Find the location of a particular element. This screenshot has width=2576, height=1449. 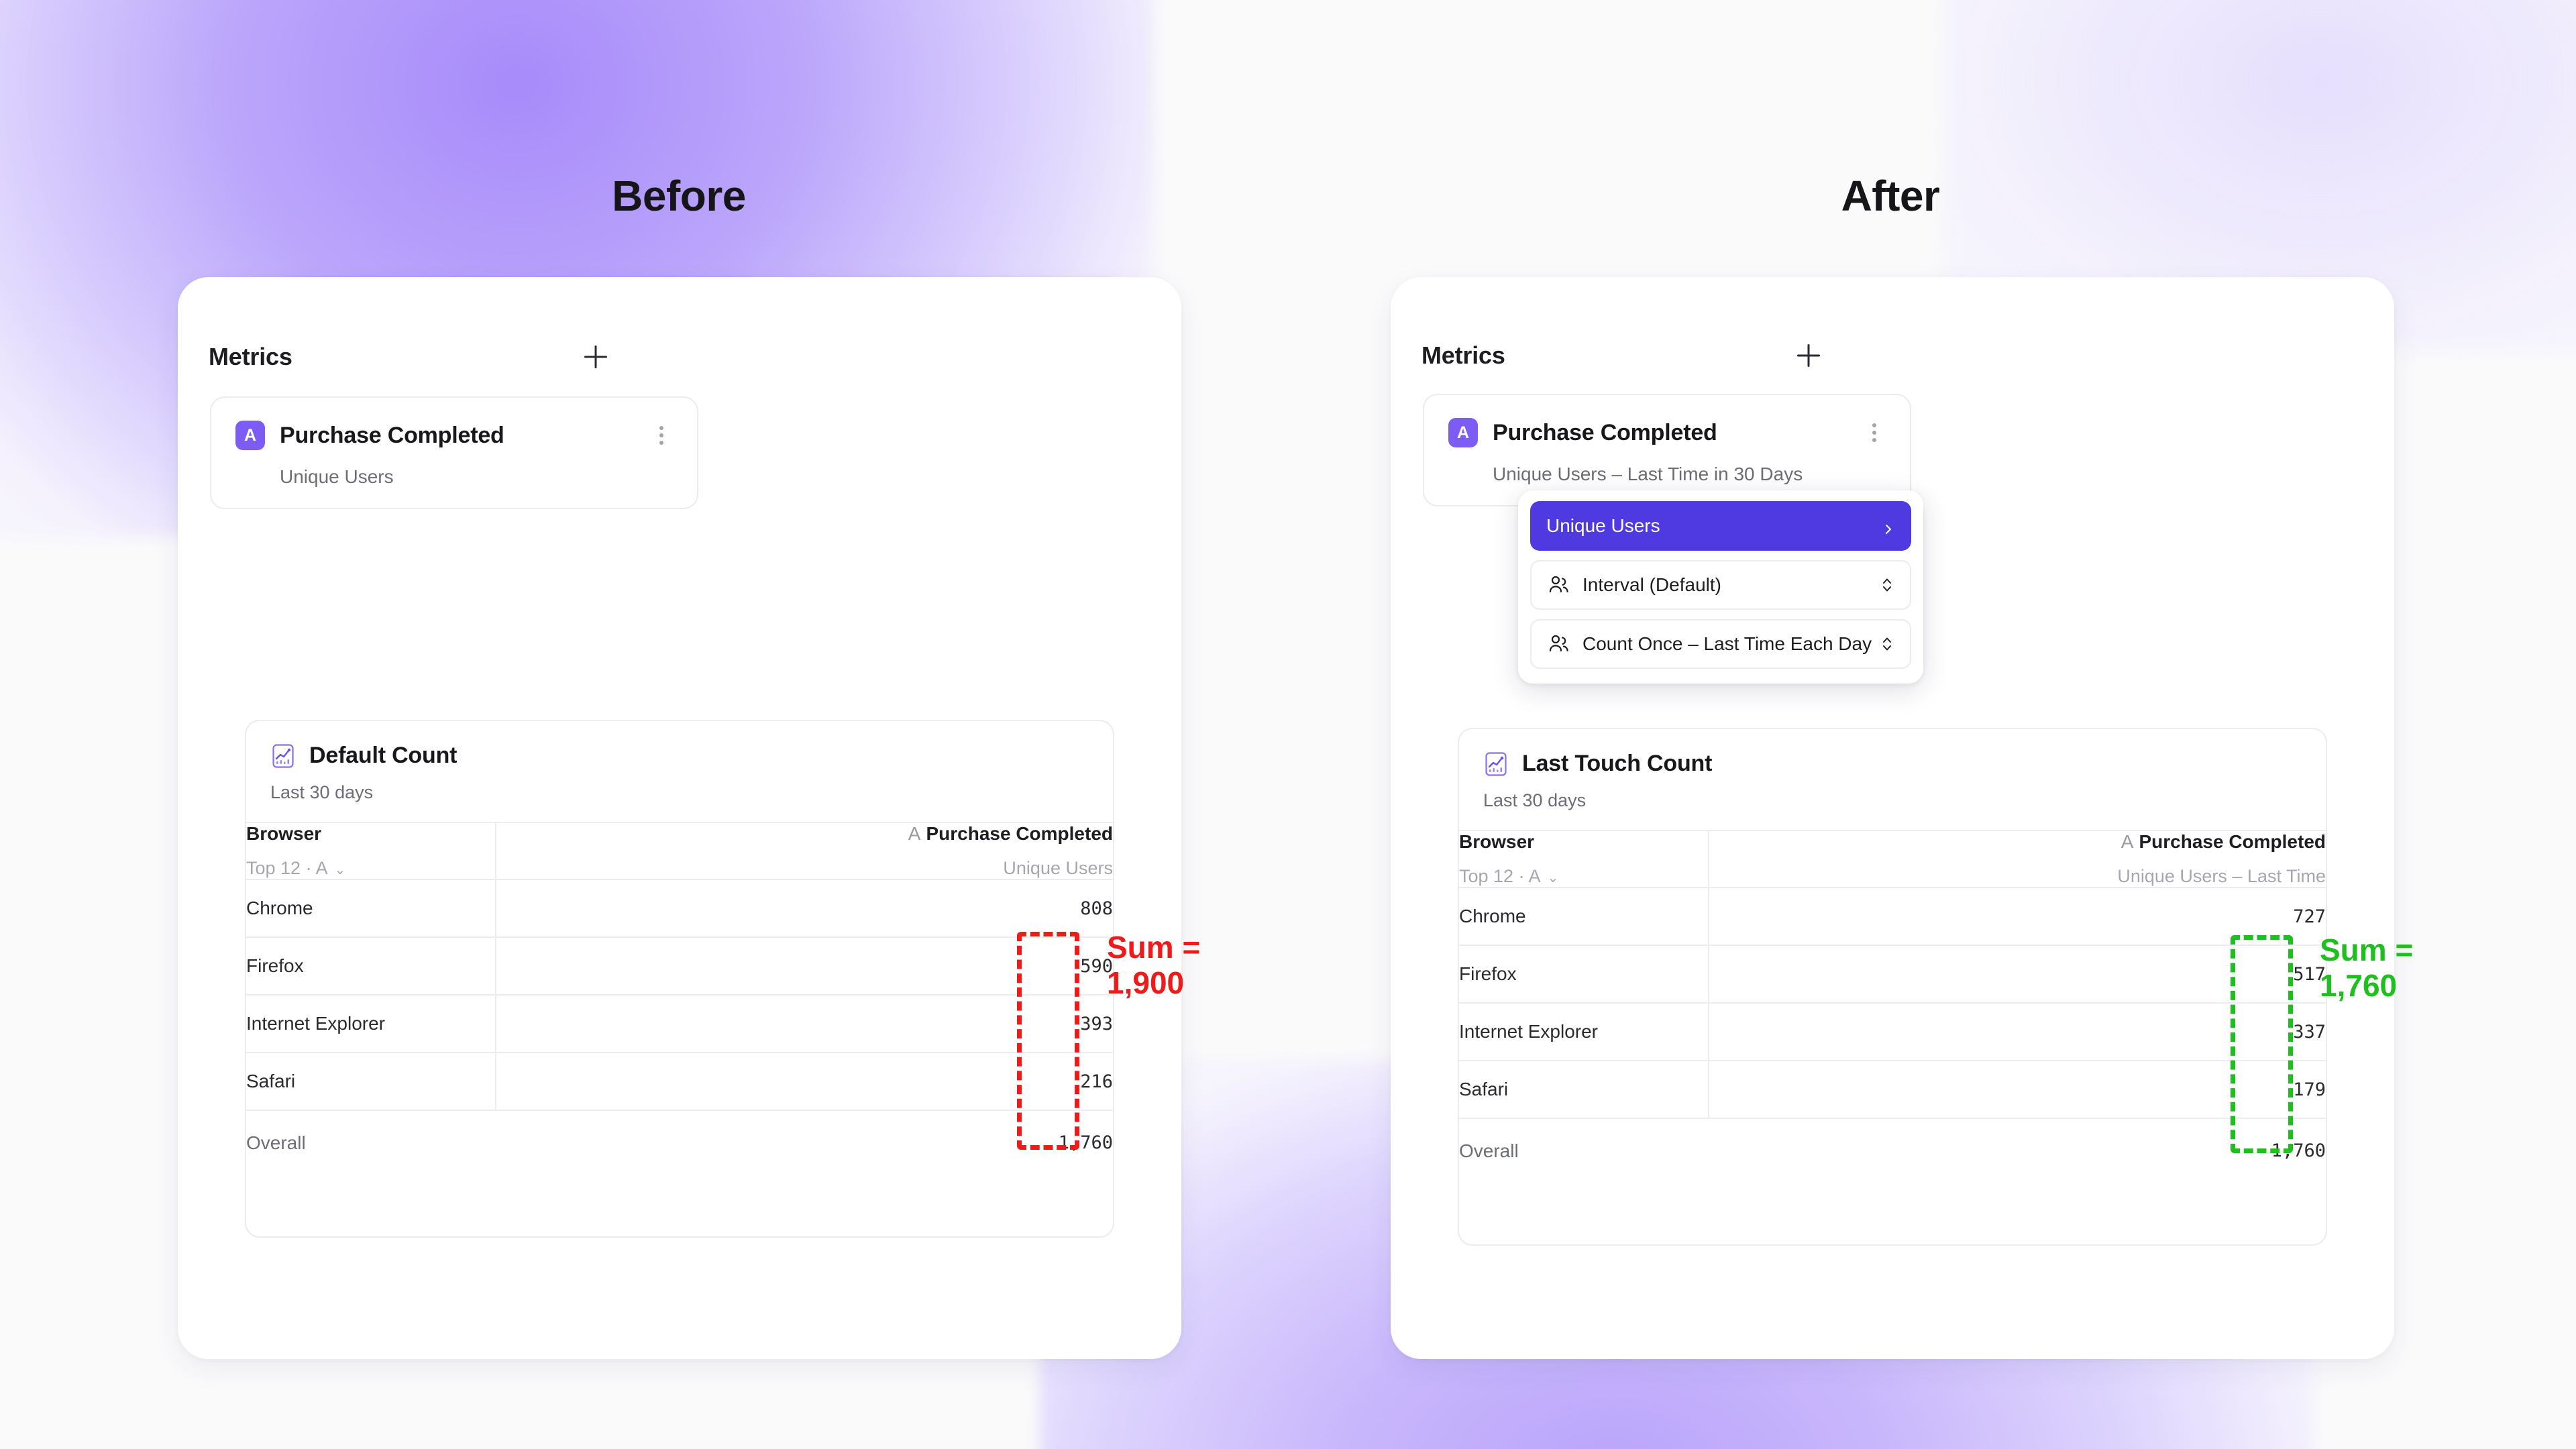

row-value: 517 is located at coordinates (2017, 974).